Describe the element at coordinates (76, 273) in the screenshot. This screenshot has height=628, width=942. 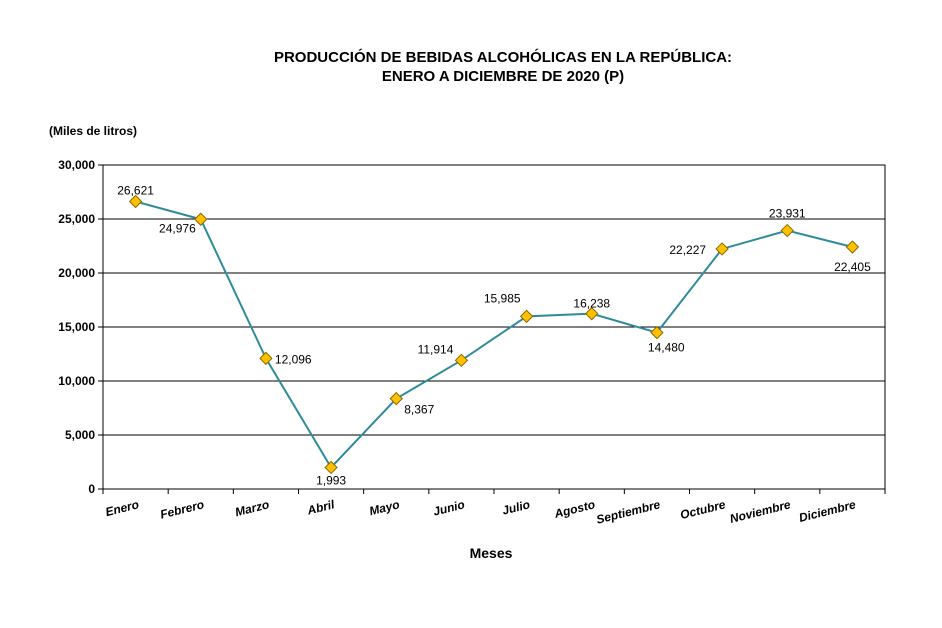
I see `y-tick-label: 20,000` at that location.